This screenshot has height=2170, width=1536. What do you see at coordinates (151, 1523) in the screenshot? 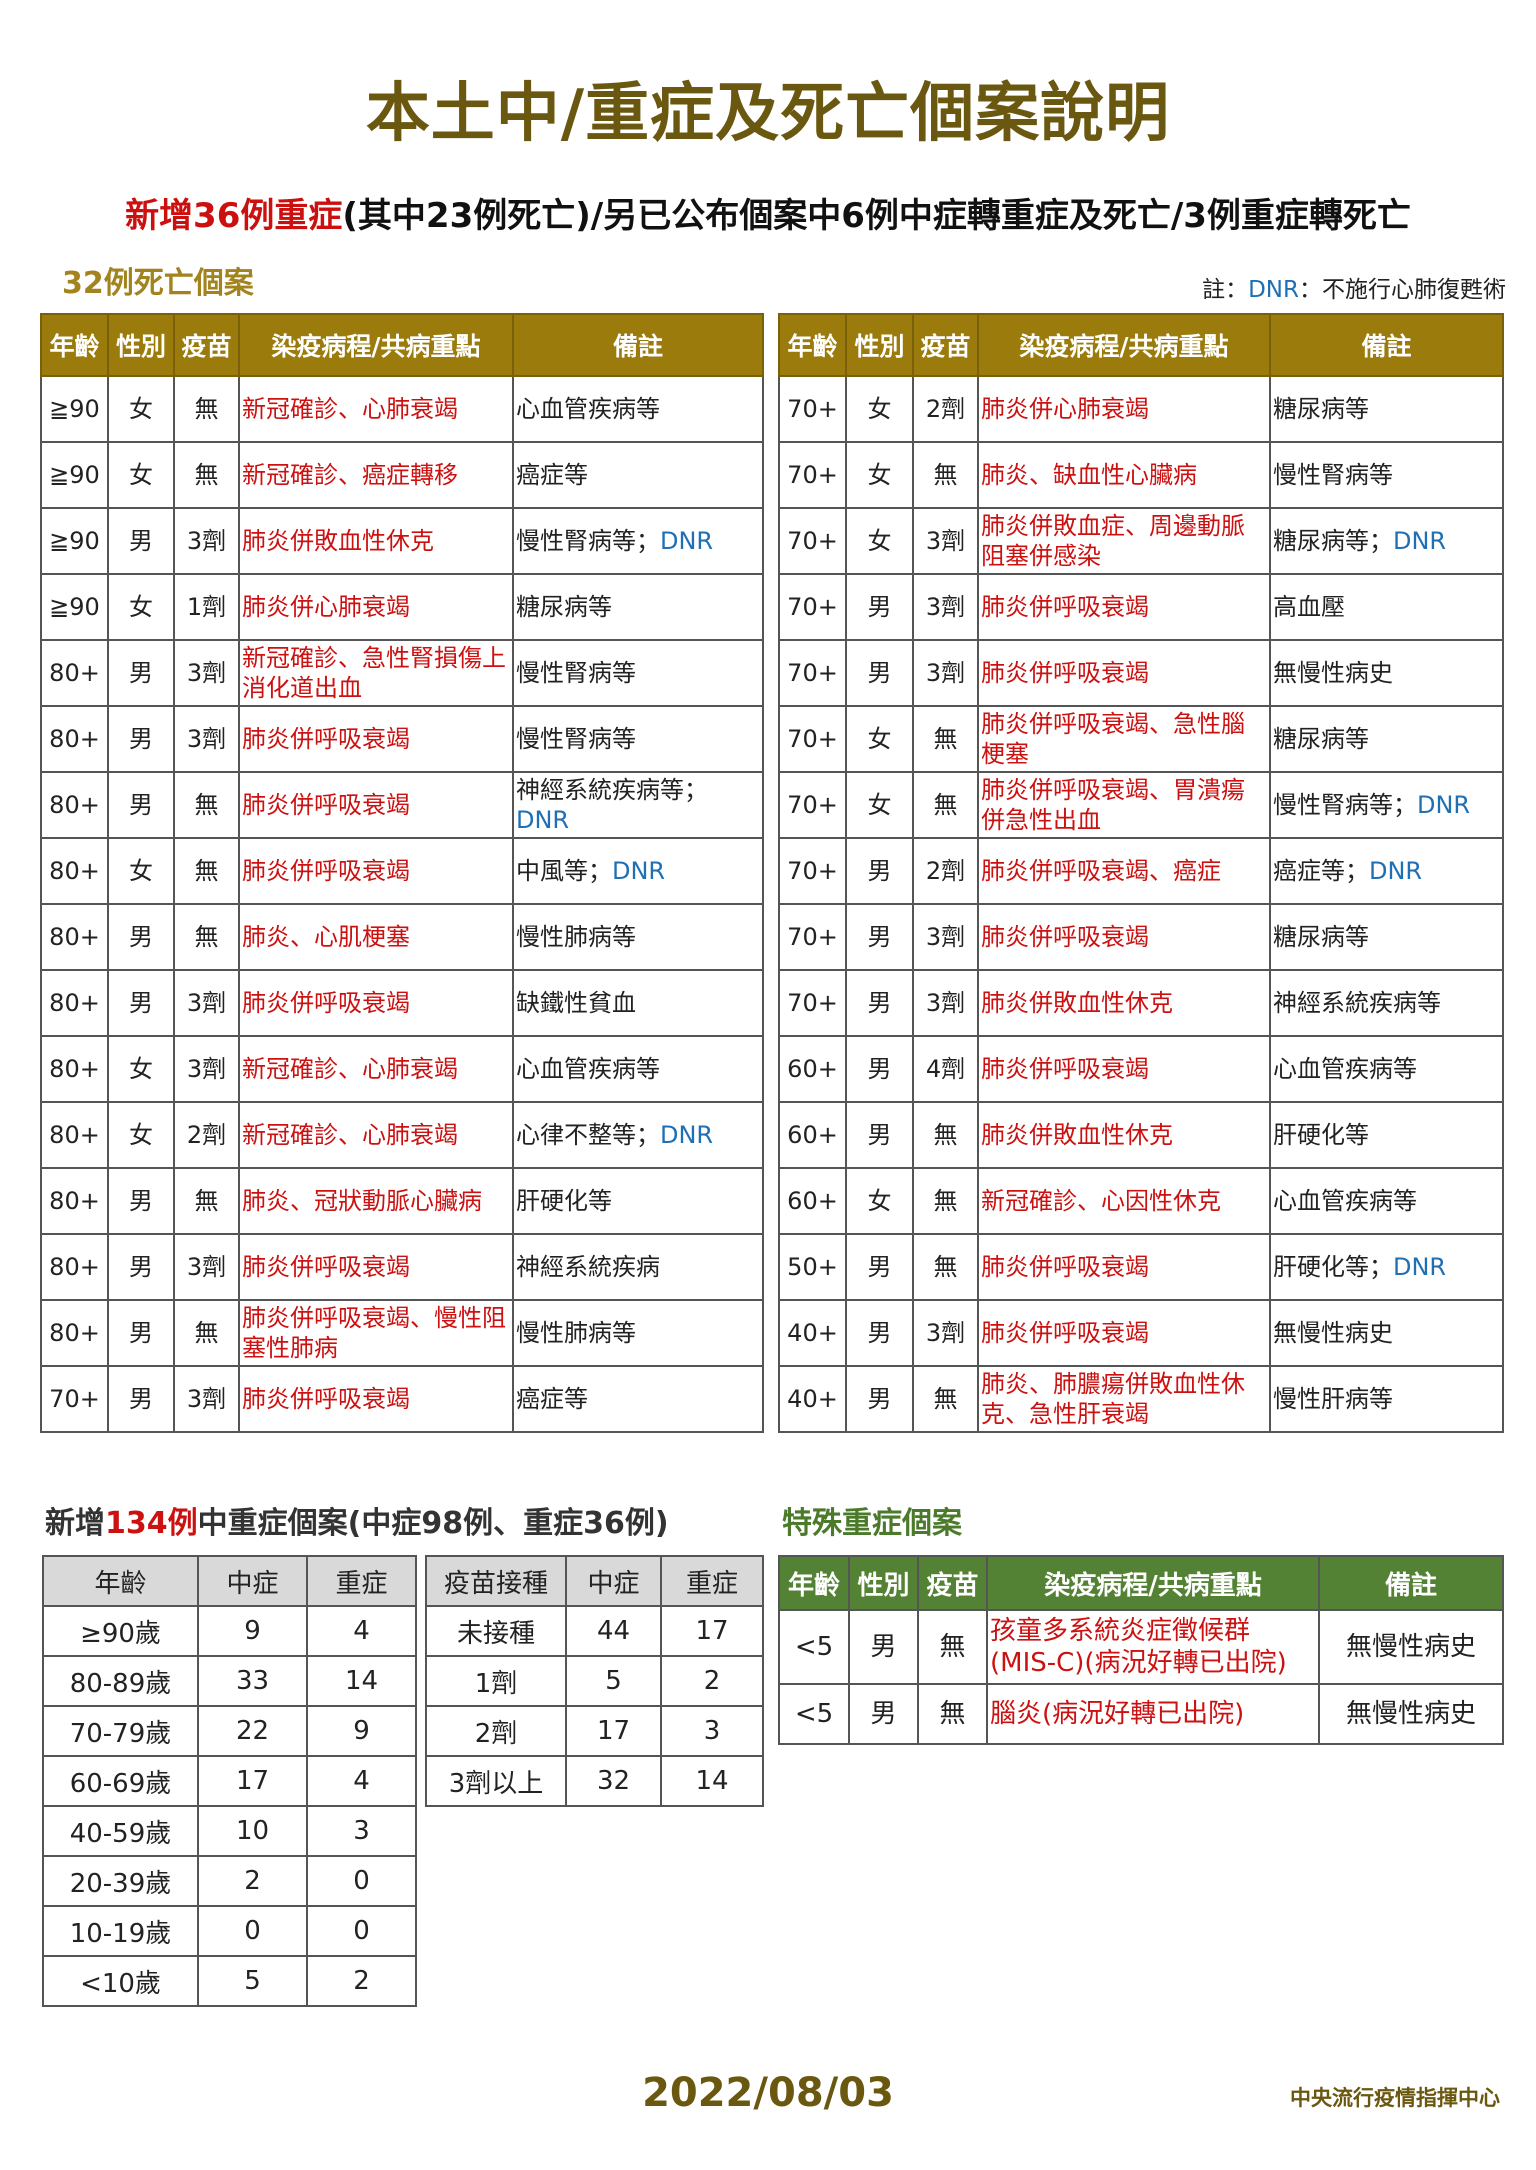
I see `stats-heading-count: 134例` at bounding box center [151, 1523].